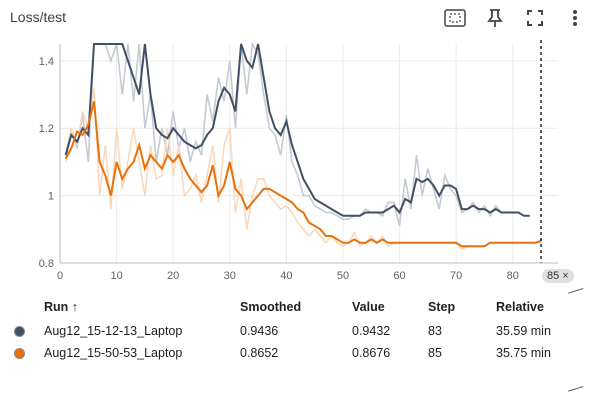  Describe the element at coordinates (513, 276) in the screenshot. I see `x-tick-label: 80` at that location.